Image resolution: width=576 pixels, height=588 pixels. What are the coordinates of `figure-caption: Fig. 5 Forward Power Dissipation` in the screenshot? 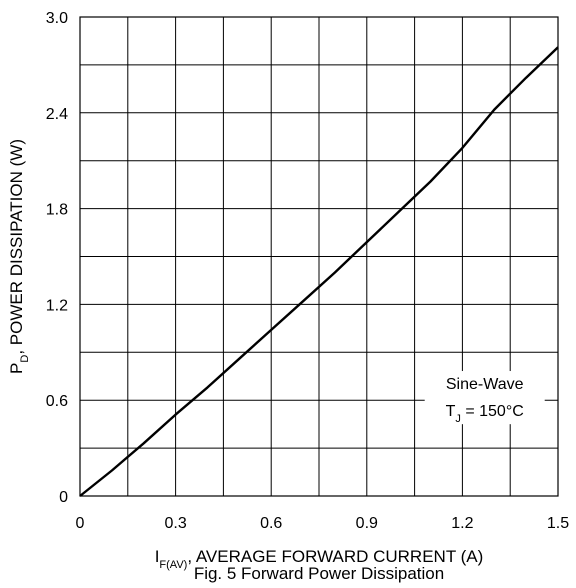 It's located at (319, 573).